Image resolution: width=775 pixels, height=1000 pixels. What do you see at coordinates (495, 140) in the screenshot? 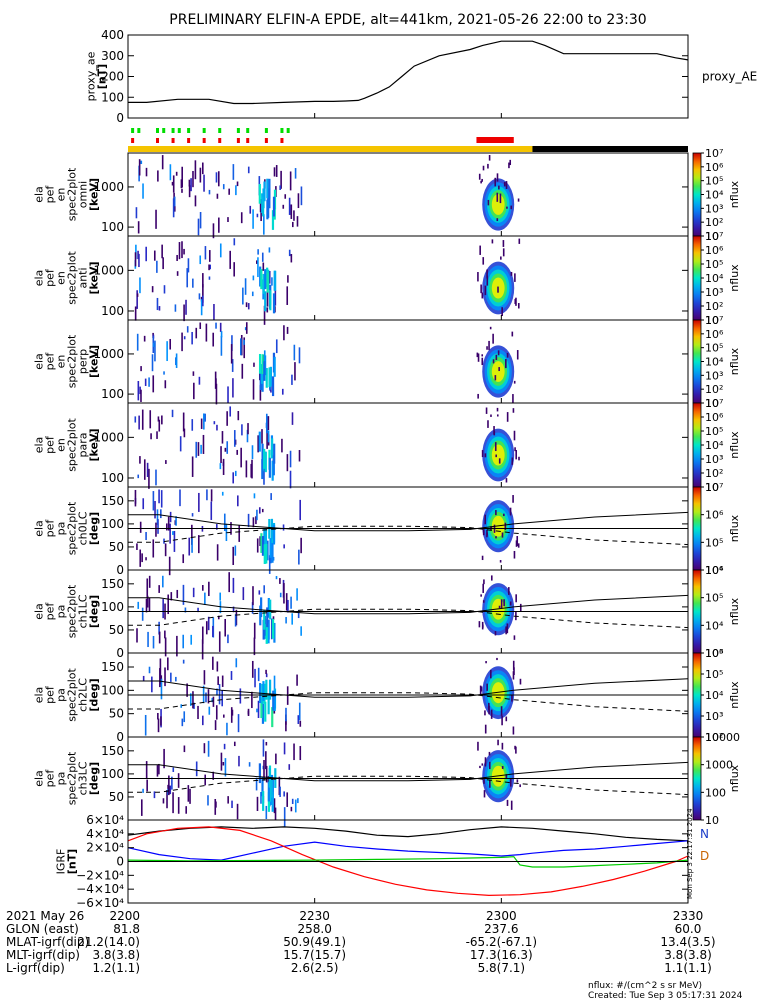
I see `status-bar-red` at bounding box center [495, 140].